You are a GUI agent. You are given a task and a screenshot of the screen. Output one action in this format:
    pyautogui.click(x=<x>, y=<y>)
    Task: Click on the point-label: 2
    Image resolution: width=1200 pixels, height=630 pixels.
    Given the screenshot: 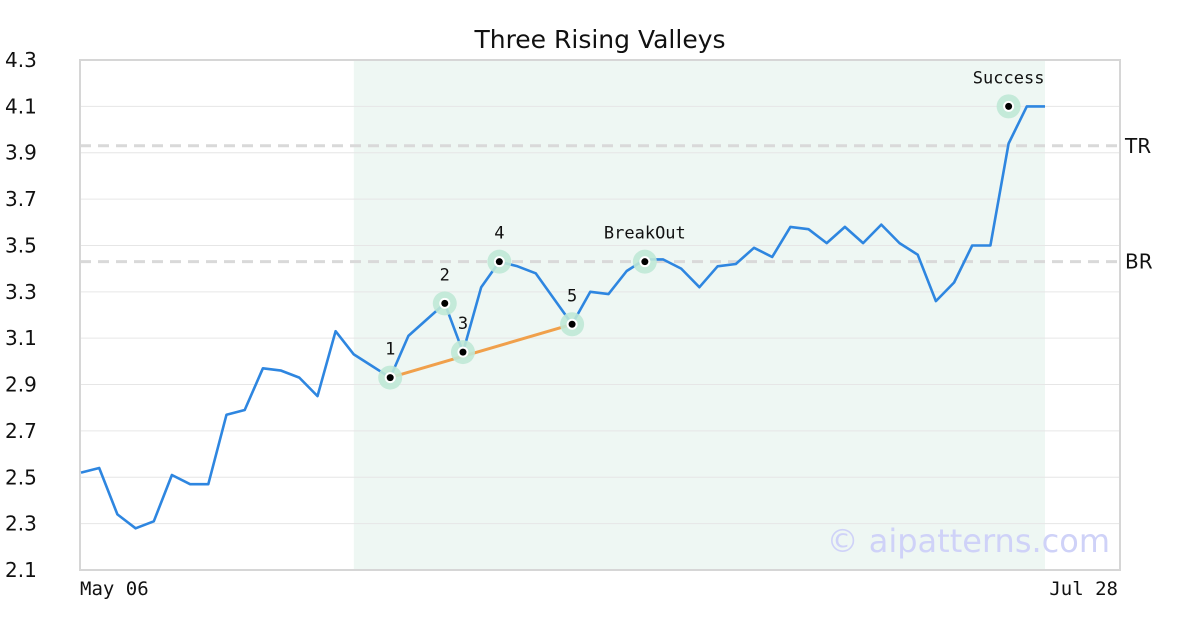 What is the action you would take?
    pyautogui.click(x=445, y=275)
    